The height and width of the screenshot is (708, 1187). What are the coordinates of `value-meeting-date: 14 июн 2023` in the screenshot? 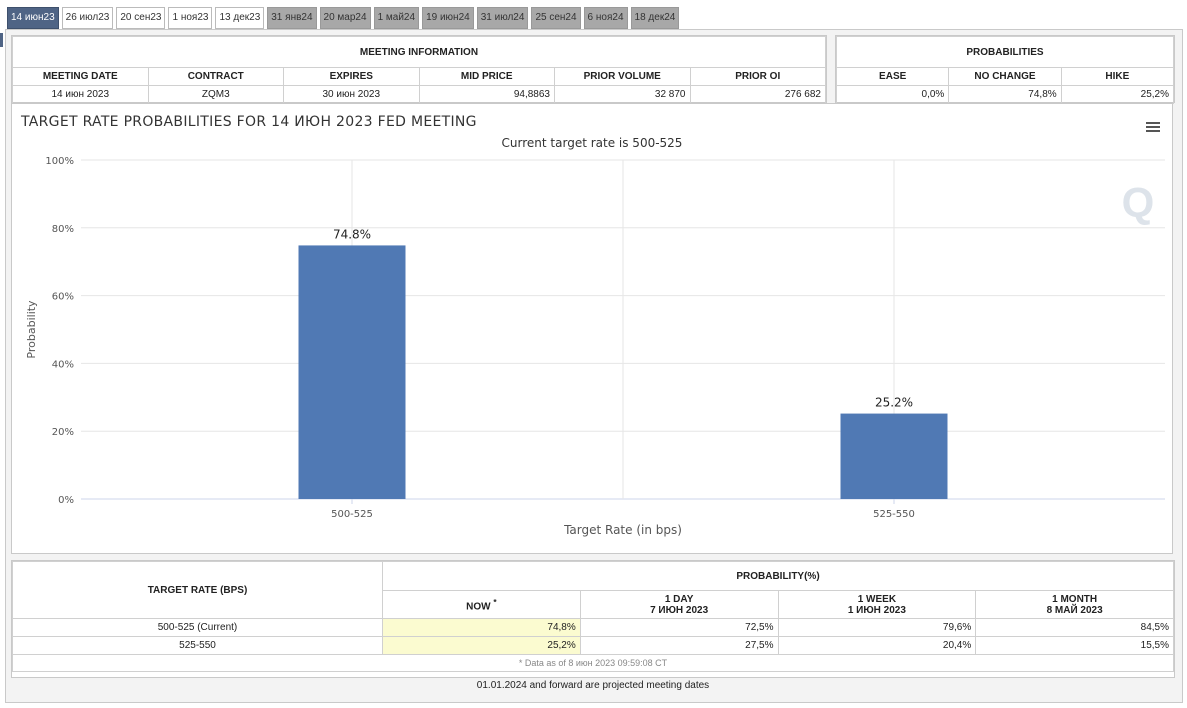 It's located at (80, 94).